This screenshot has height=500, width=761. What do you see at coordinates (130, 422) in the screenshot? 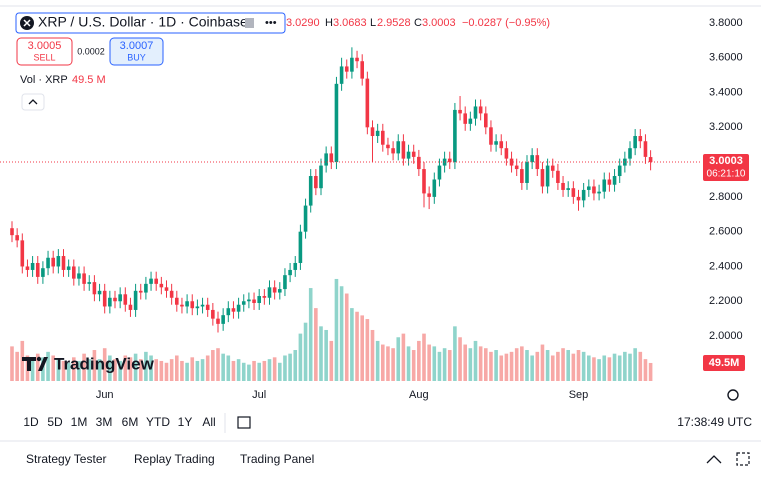
I see `range-button: 6M` at bounding box center [130, 422].